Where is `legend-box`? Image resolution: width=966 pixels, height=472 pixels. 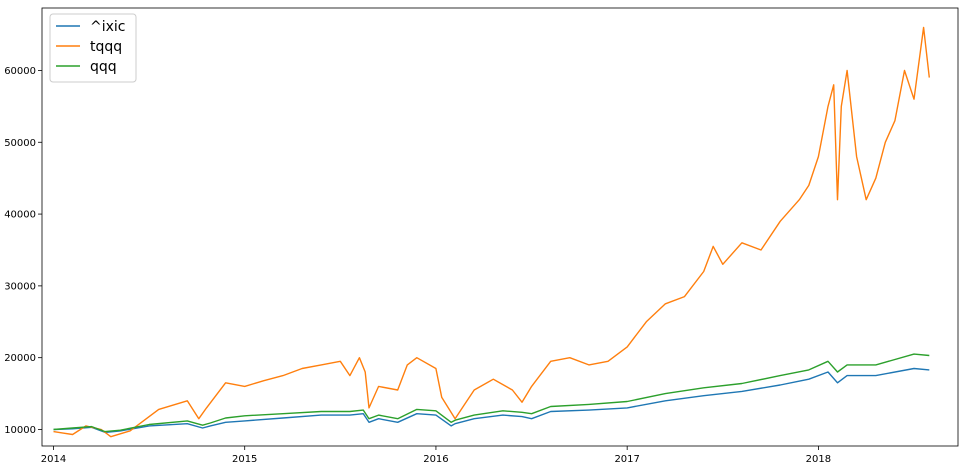
legend-box is located at coordinates (93, 48).